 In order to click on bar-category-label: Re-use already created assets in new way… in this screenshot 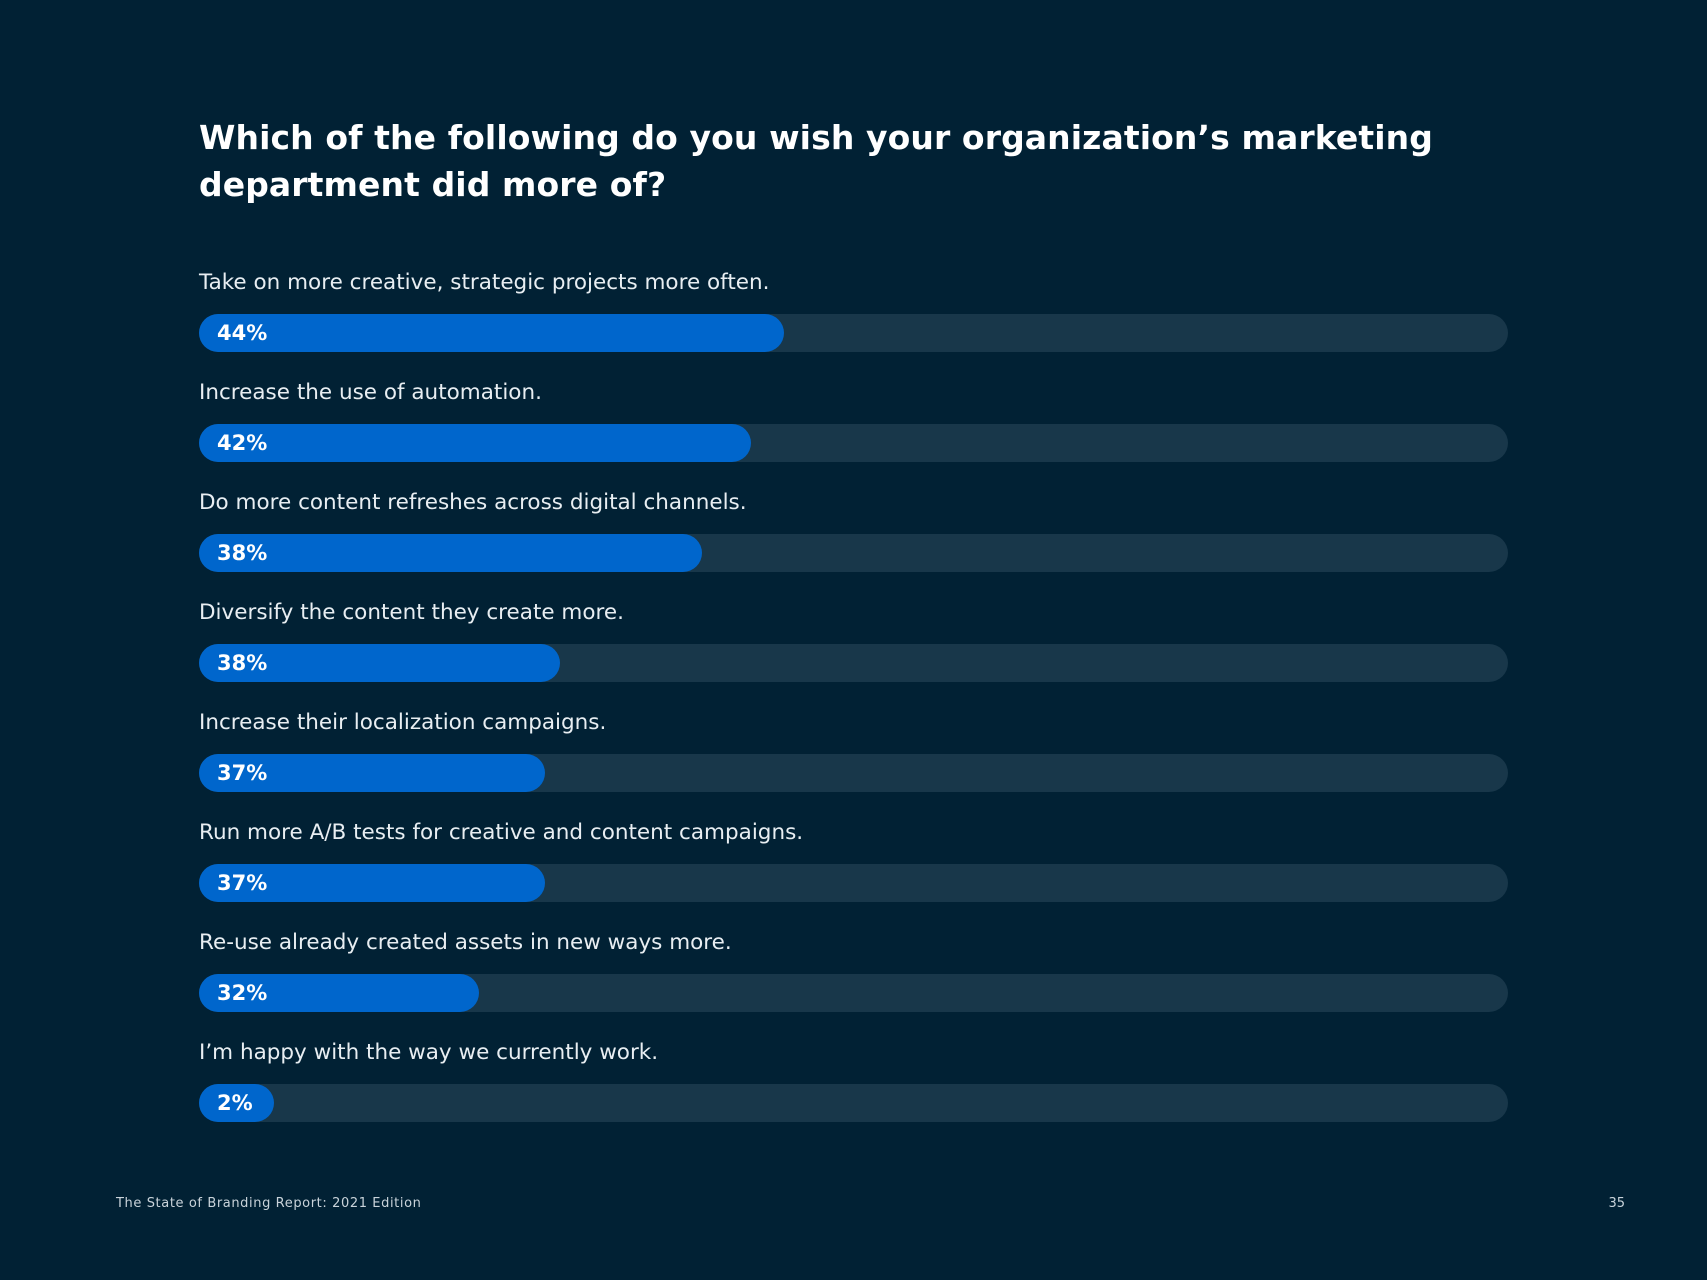, I will do `click(465, 942)`.